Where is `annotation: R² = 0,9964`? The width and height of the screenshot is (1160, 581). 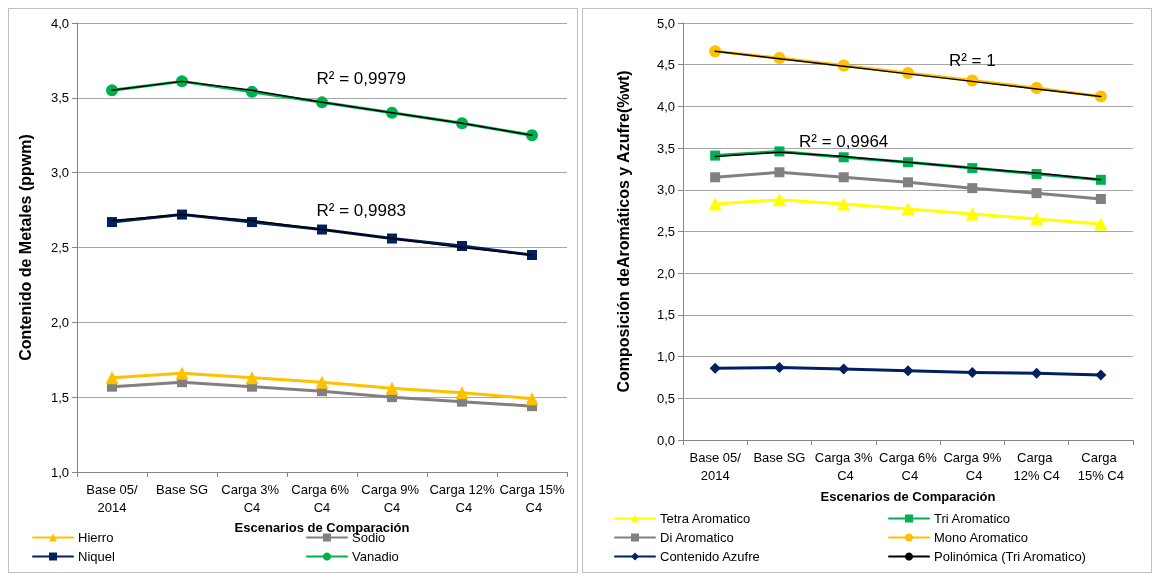 annotation: R² = 0,9964 is located at coordinates (843, 141).